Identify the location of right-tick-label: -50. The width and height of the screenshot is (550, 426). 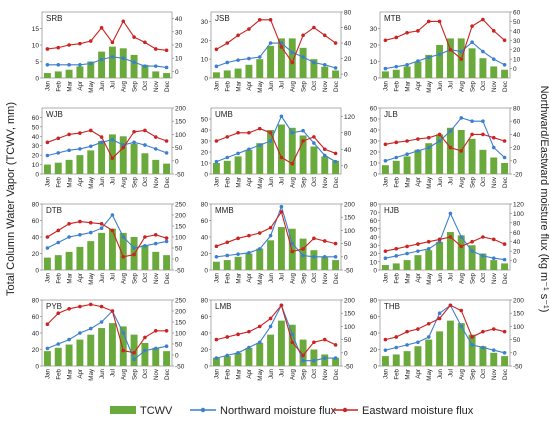
(180, 271).